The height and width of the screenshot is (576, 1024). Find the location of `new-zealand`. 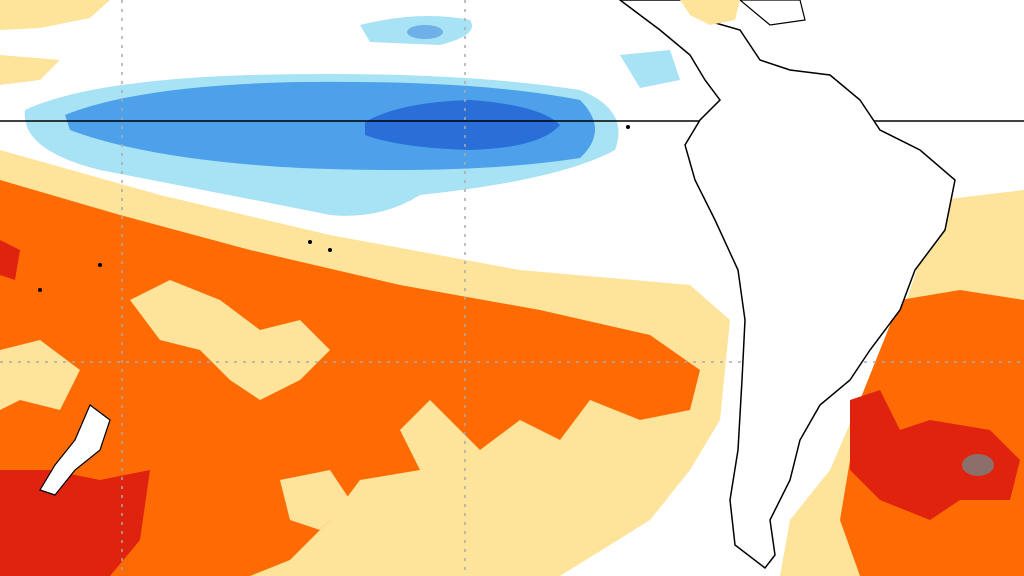

new-zealand is located at coordinates (75, 450).